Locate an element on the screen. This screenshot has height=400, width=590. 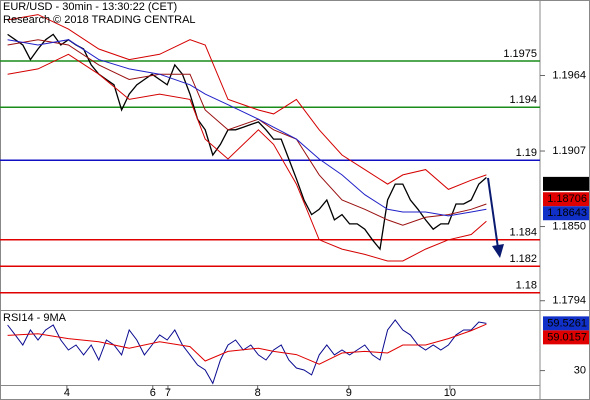
level-label: 1.182 is located at coordinates (523, 259).